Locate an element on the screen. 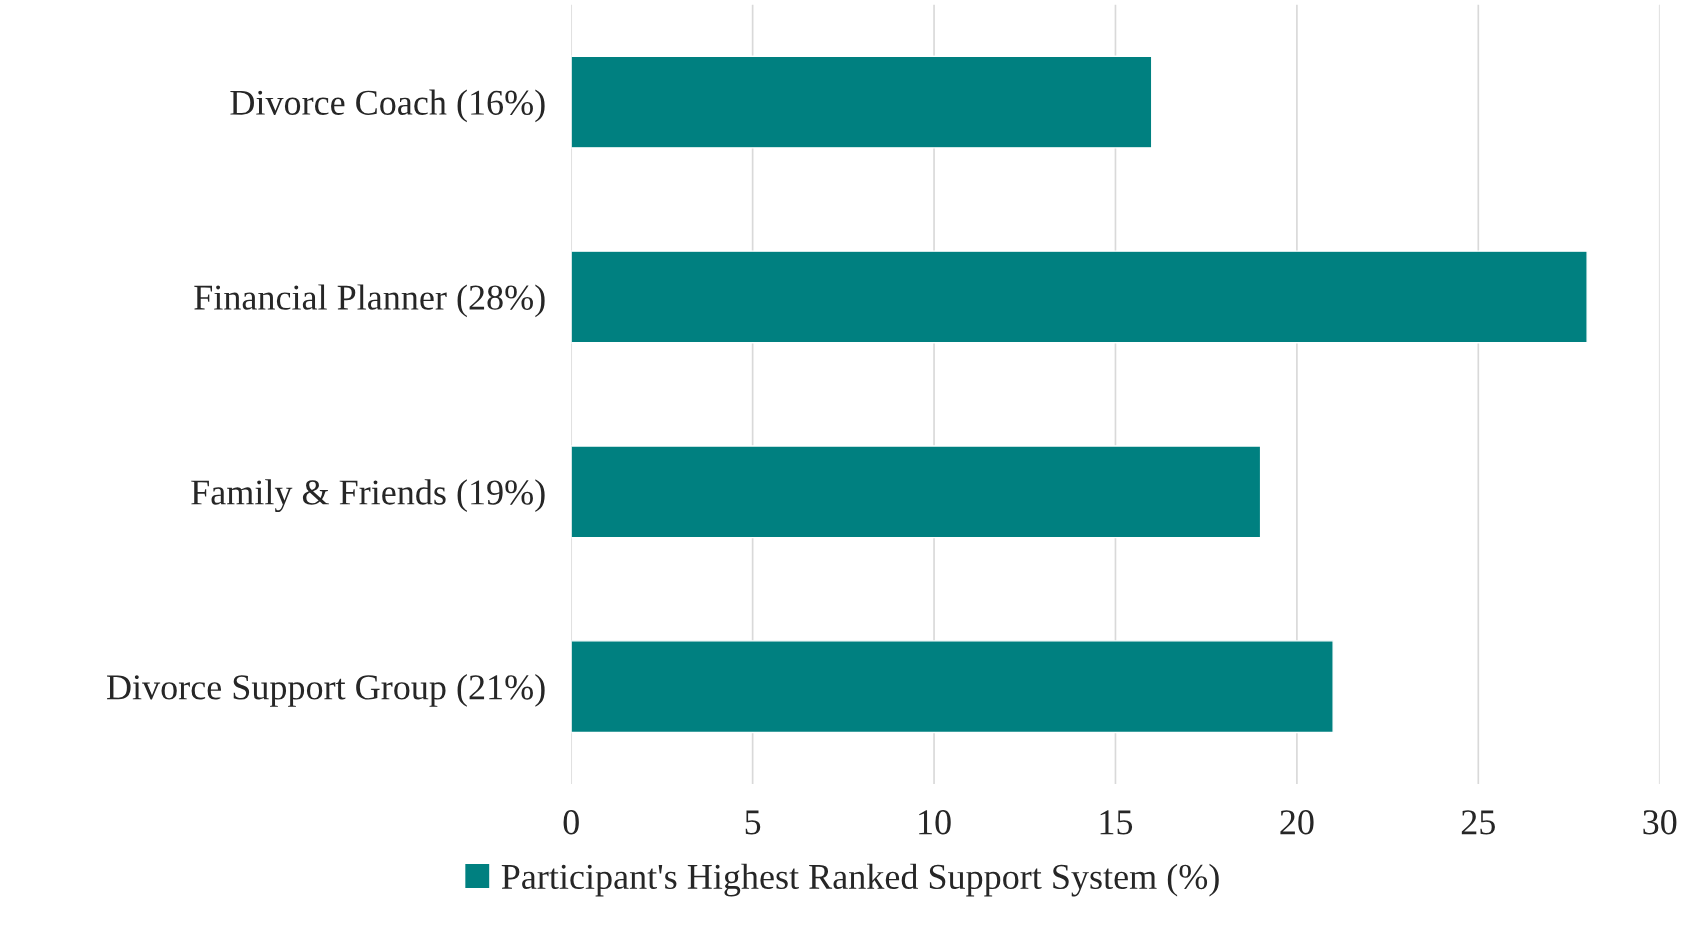  x-tick-label: 15 is located at coordinates (1116, 822).